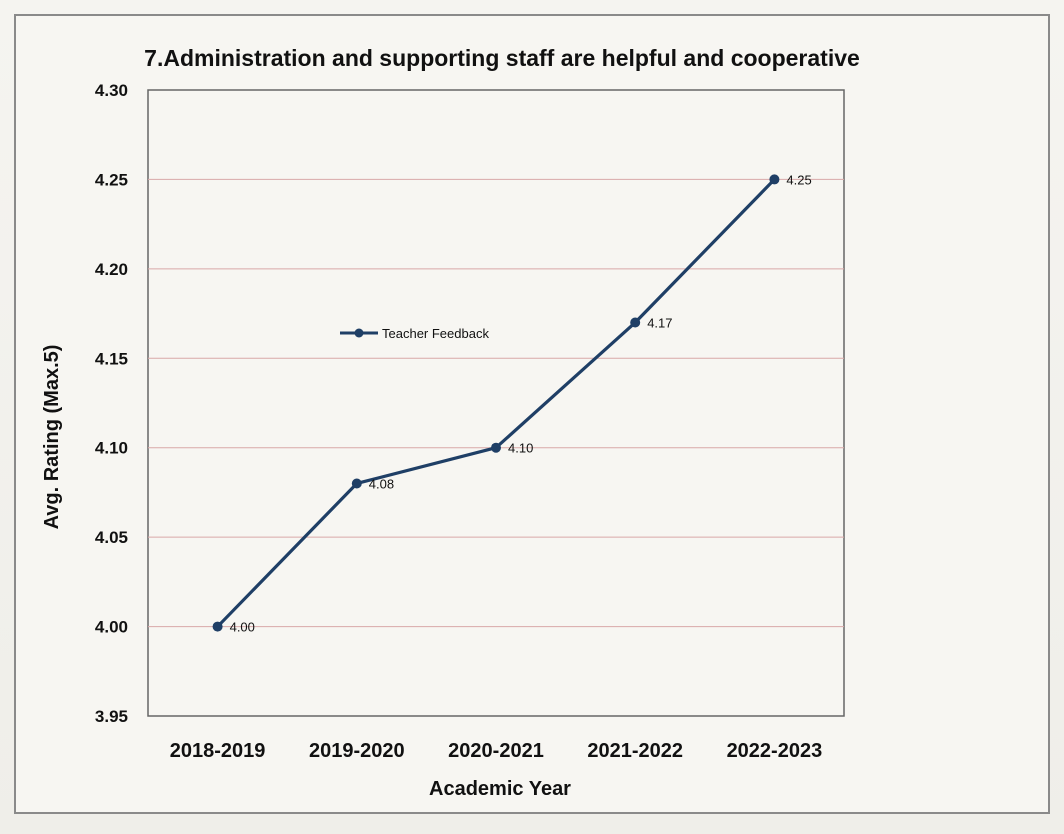 This screenshot has height=834, width=1064. Describe the element at coordinates (111, 627) in the screenshot. I see `y-tick-label: 4.00` at that location.